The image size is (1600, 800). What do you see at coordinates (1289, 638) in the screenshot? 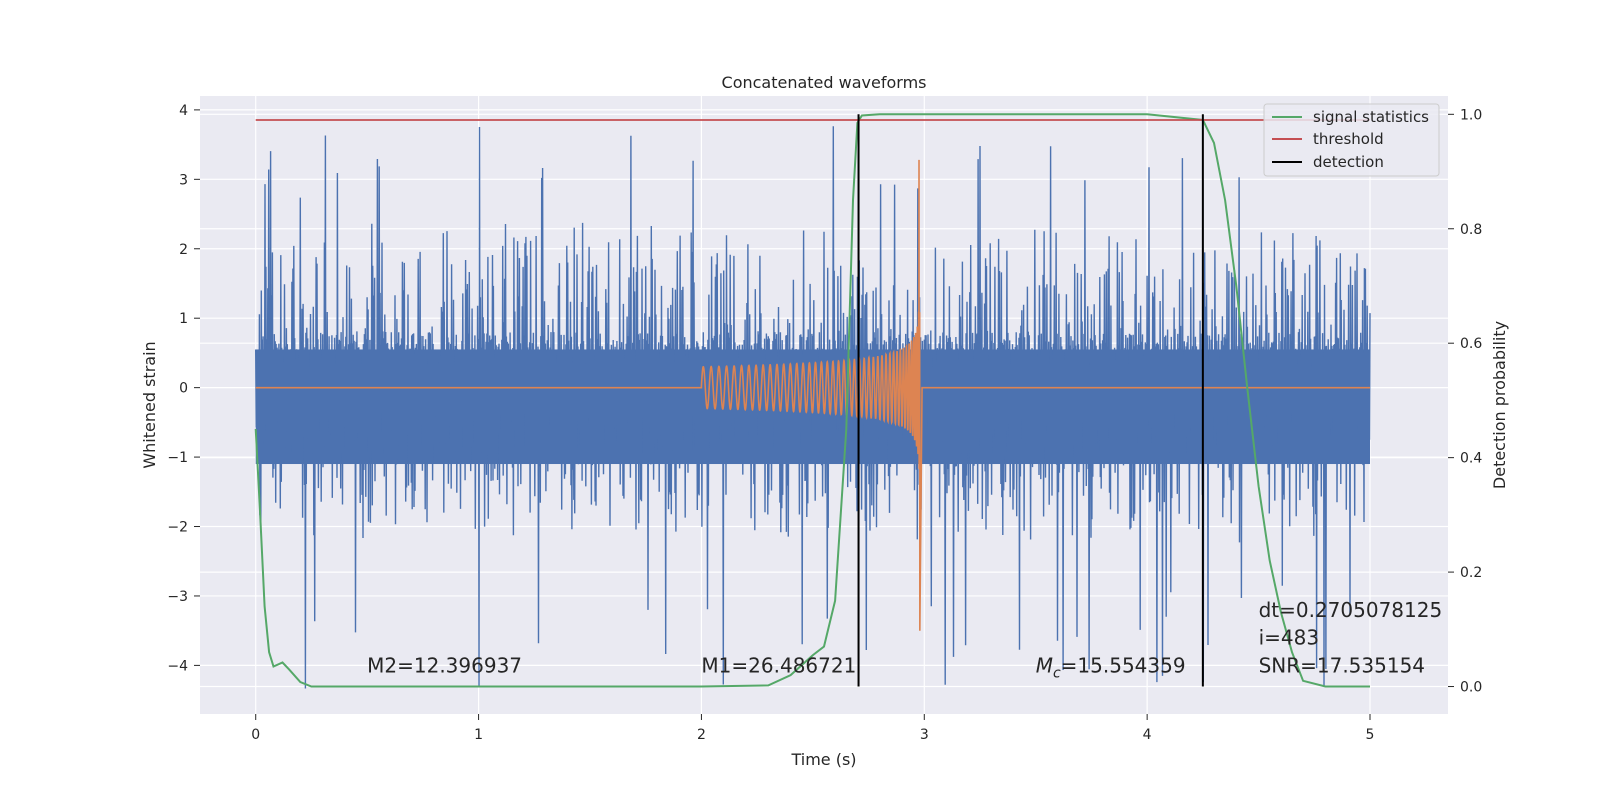
I see `annotation-text: i=483` at bounding box center [1289, 638].